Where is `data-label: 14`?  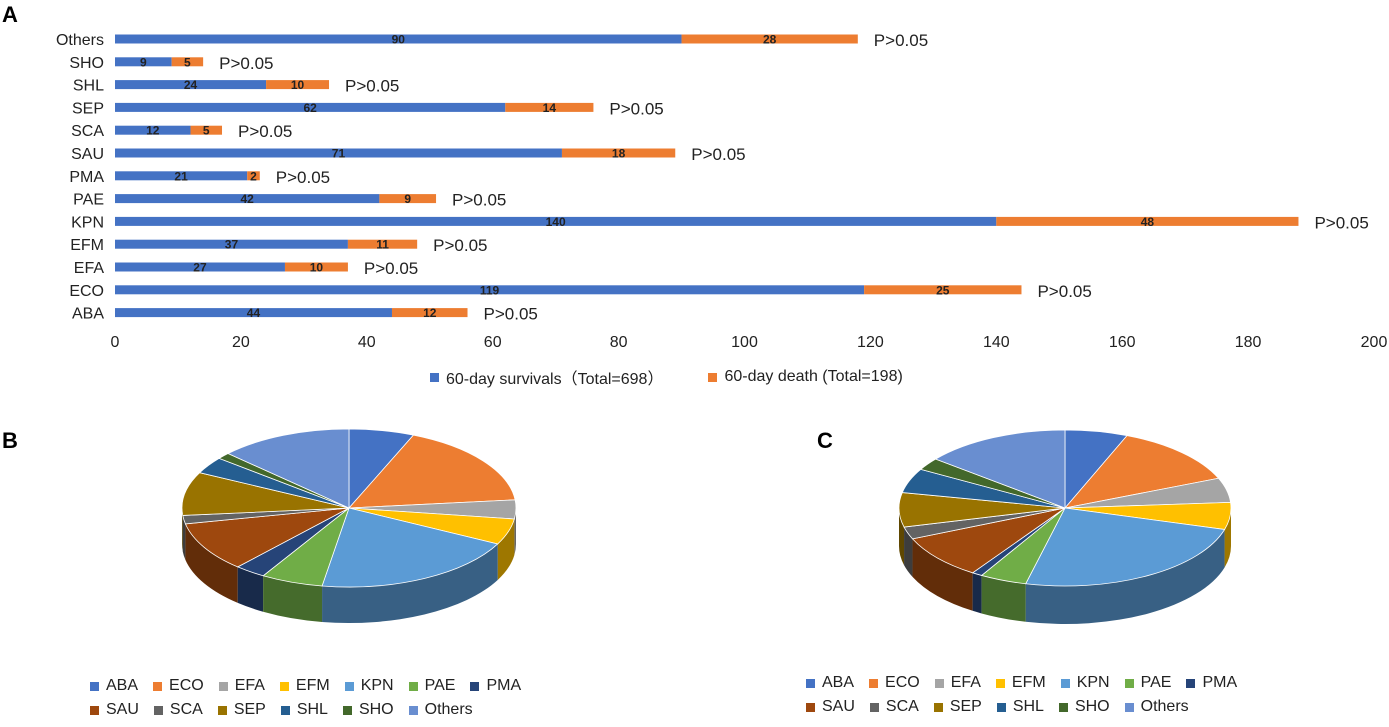 data-label: 14 is located at coordinates (550, 108).